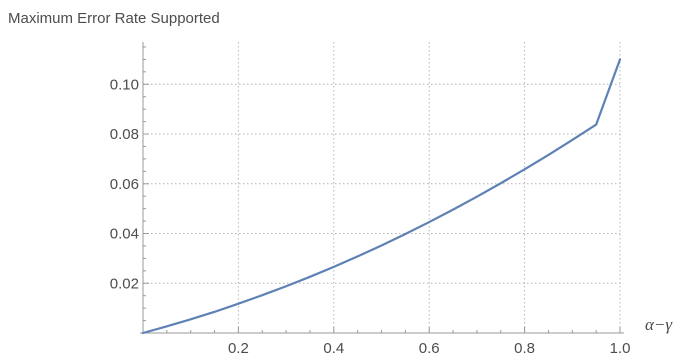 This screenshot has width=694, height=358. I want to click on x-tick-label-1: 0.4, so click(333, 348).